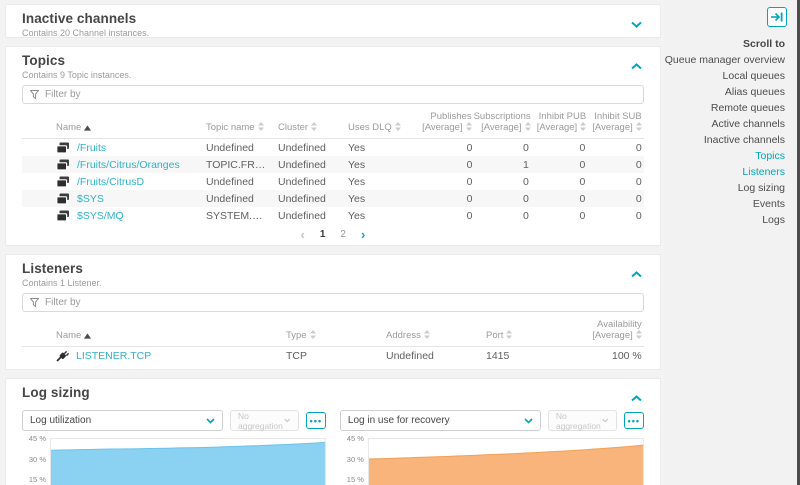 Image resolution: width=800 pixels, height=485 pixels. What do you see at coordinates (188, 461) in the screenshot?
I see `utilization-chart` at bounding box center [188, 461].